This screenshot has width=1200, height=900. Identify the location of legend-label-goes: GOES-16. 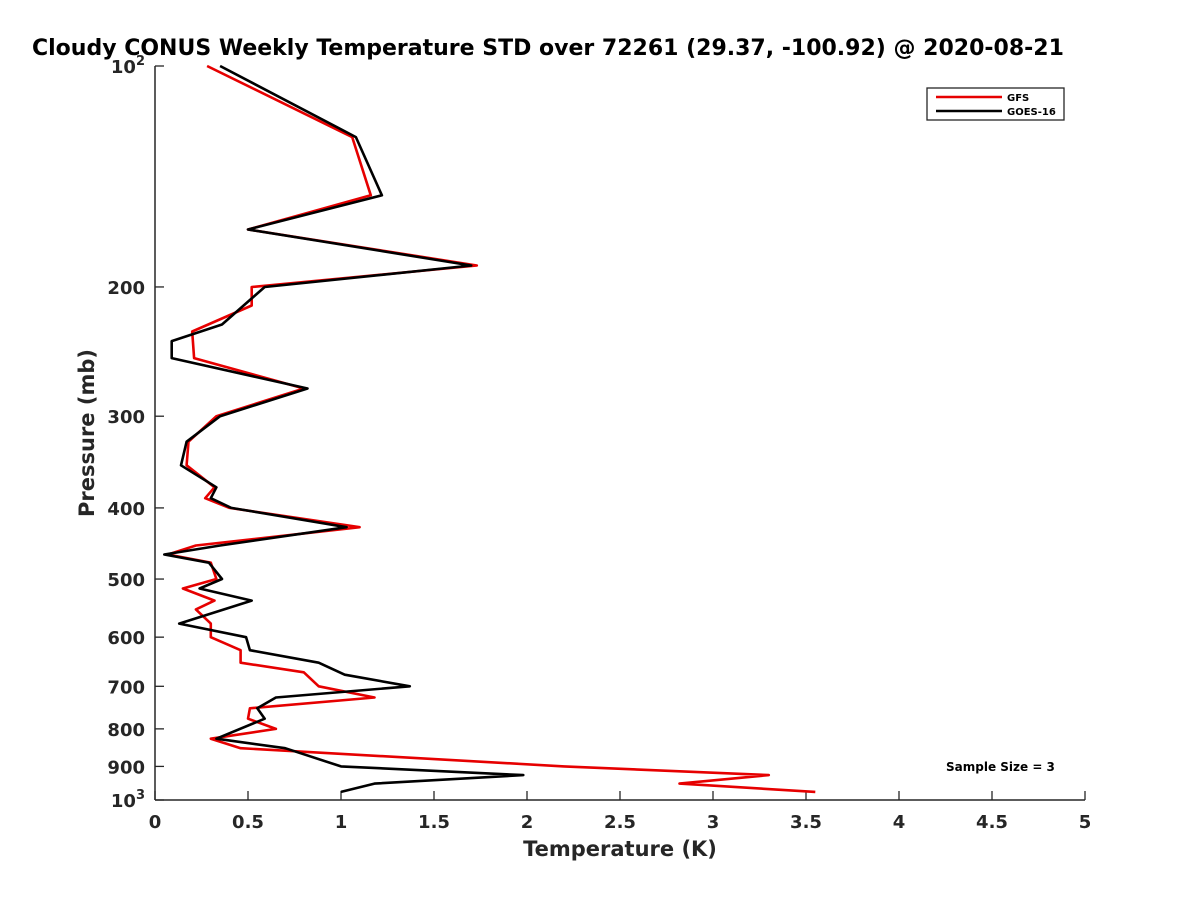
(1031, 112).